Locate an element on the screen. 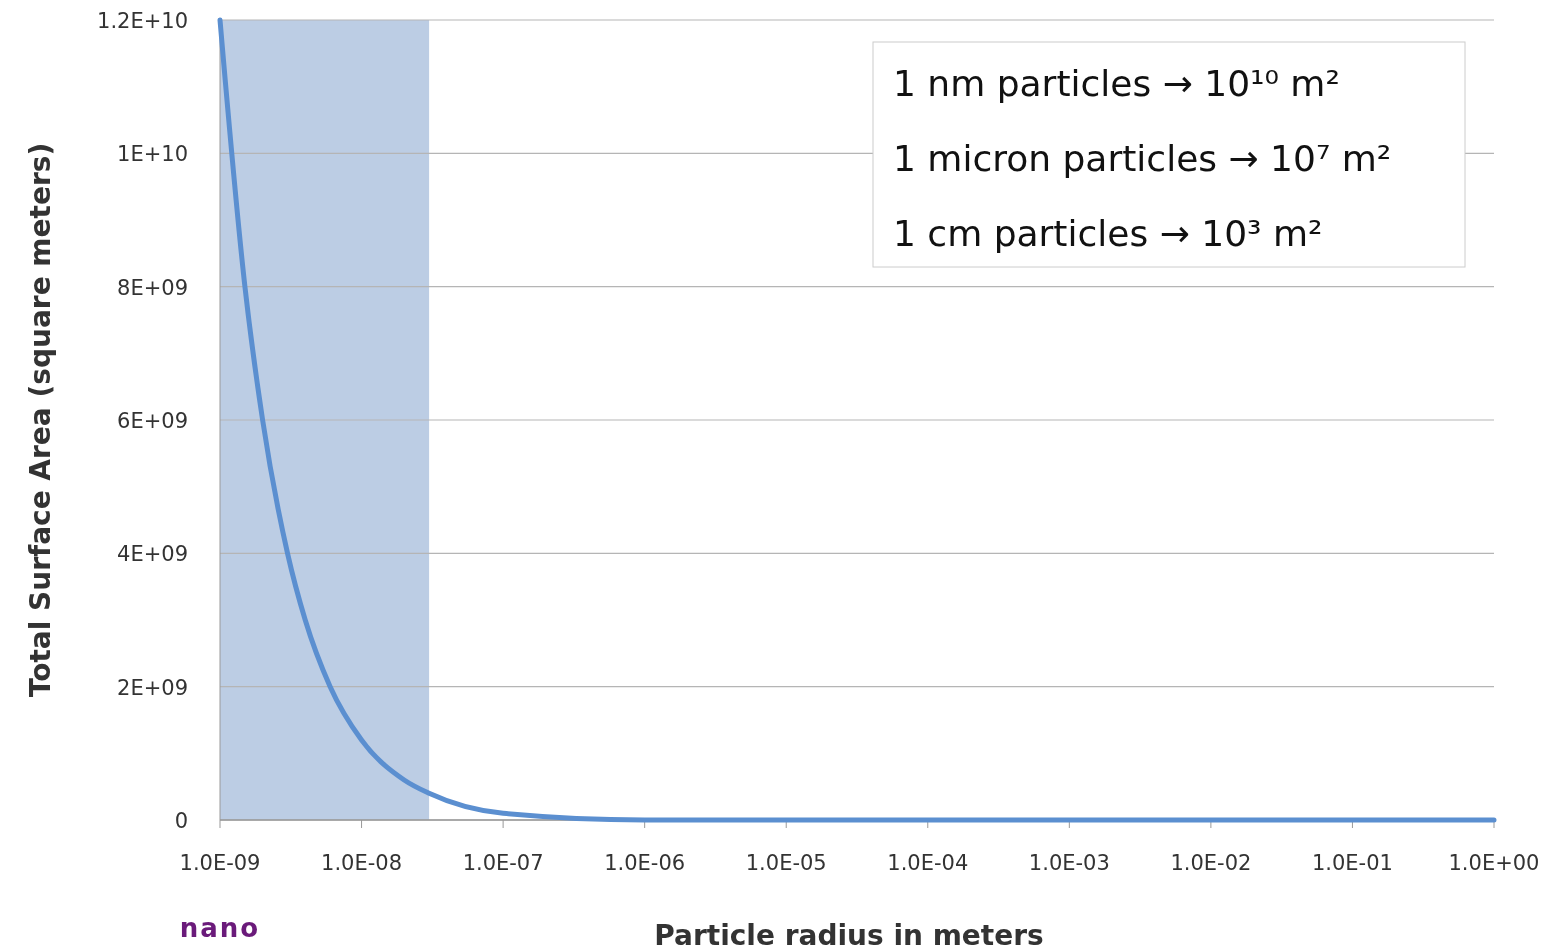 The height and width of the screenshot is (952, 1559). x-tick-label: 1.0E-01 is located at coordinates (1352, 863).